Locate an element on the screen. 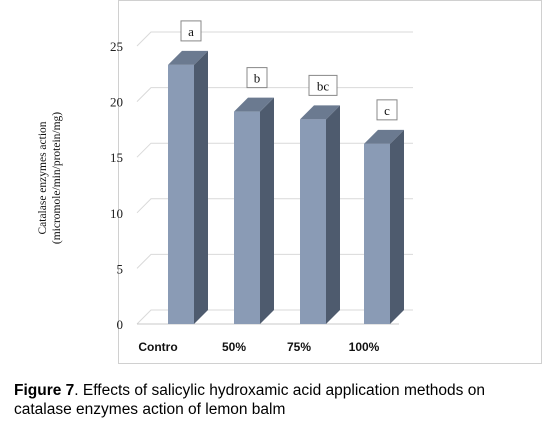  letter-text: a is located at coordinates (191, 31).